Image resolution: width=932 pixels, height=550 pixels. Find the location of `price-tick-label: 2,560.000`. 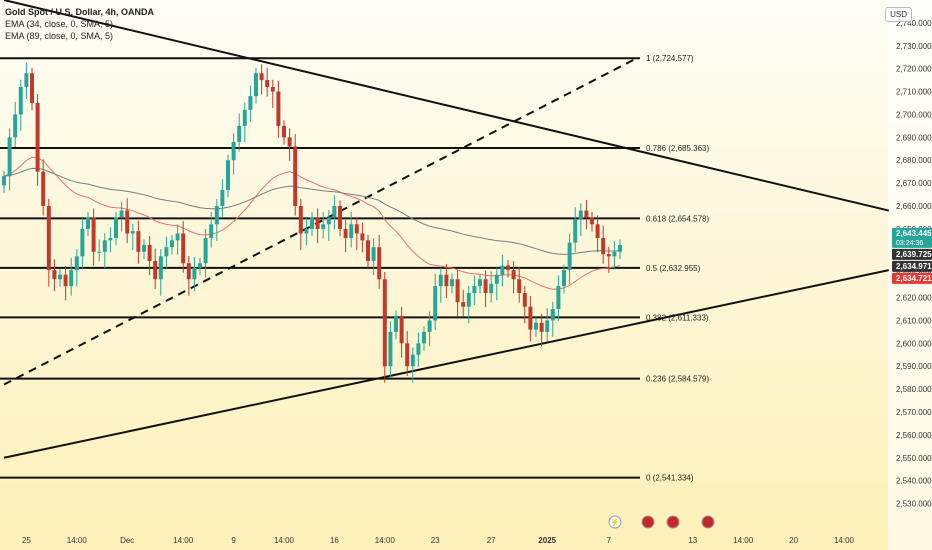

price-tick-label: 2,560.000 is located at coordinates (914, 435).